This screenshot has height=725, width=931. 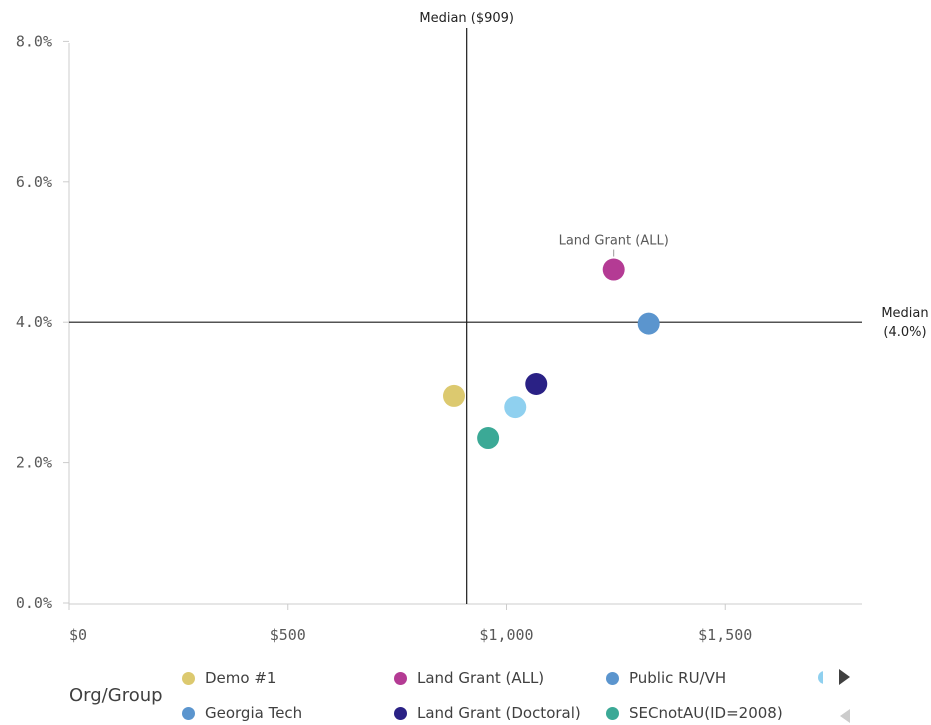 I want to click on legend-item-land-grant-doctoral: Land Grant (Doctoral), so click(x=487, y=713).